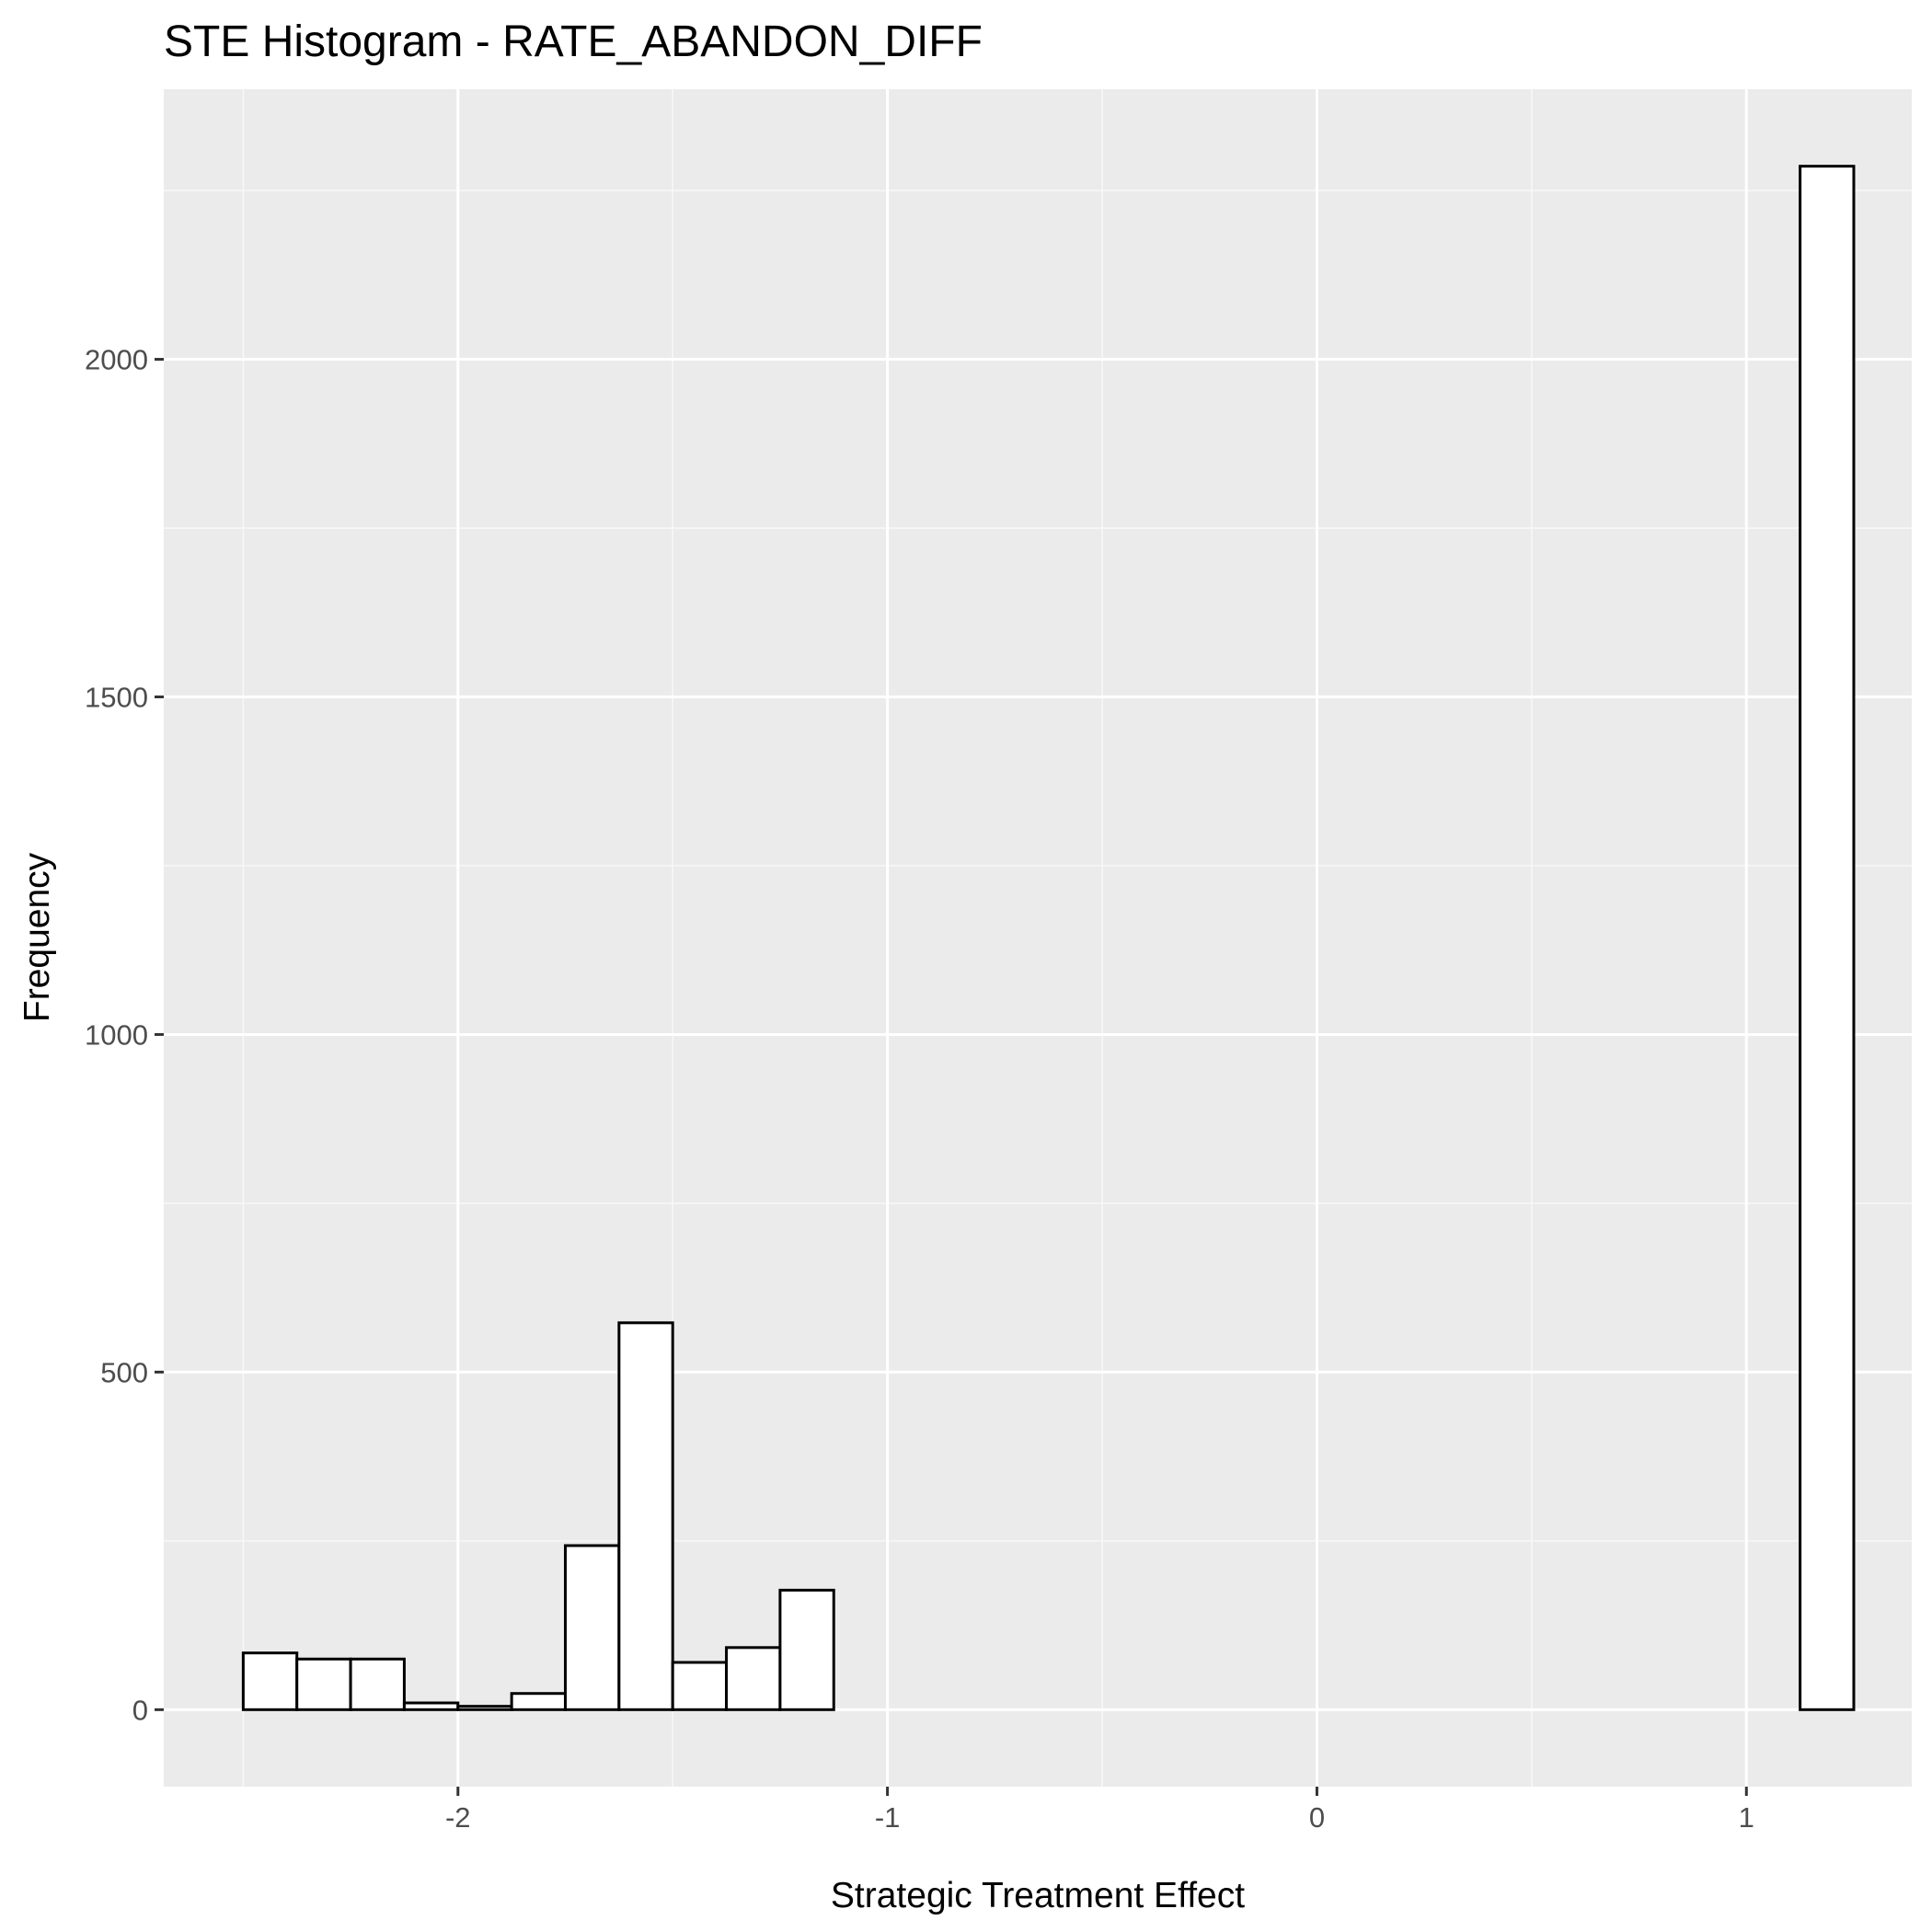 This screenshot has width=1932, height=1932. What do you see at coordinates (888, 1817) in the screenshot?
I see `x-tick-label: -1` at bounding box center [888, 1817].